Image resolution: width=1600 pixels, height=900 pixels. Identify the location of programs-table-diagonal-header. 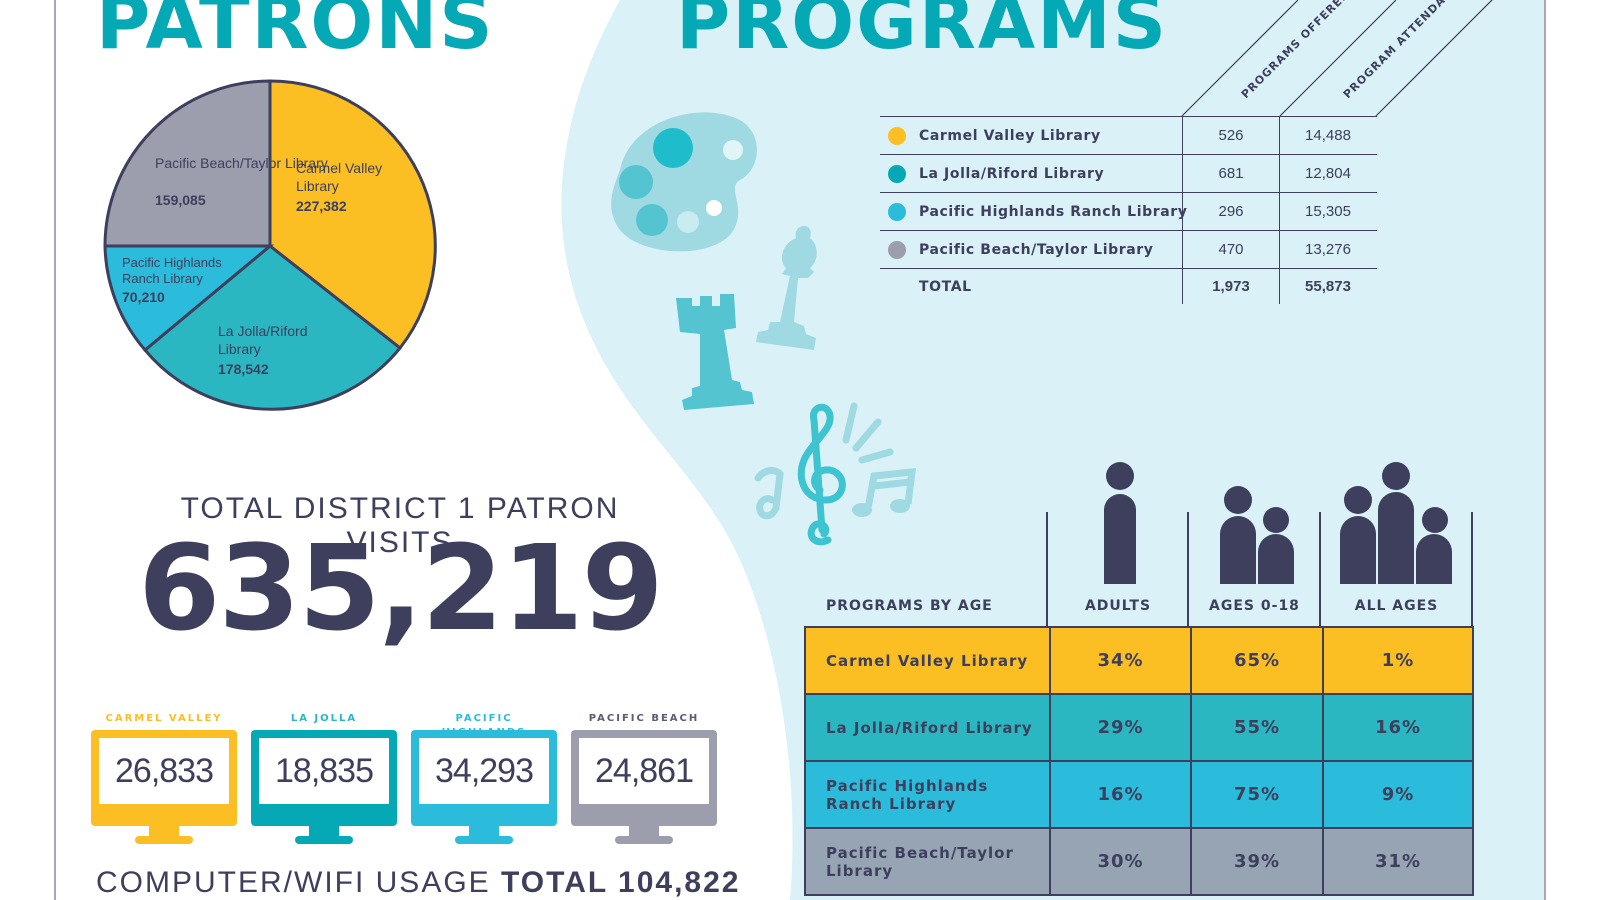
(1337, 58).